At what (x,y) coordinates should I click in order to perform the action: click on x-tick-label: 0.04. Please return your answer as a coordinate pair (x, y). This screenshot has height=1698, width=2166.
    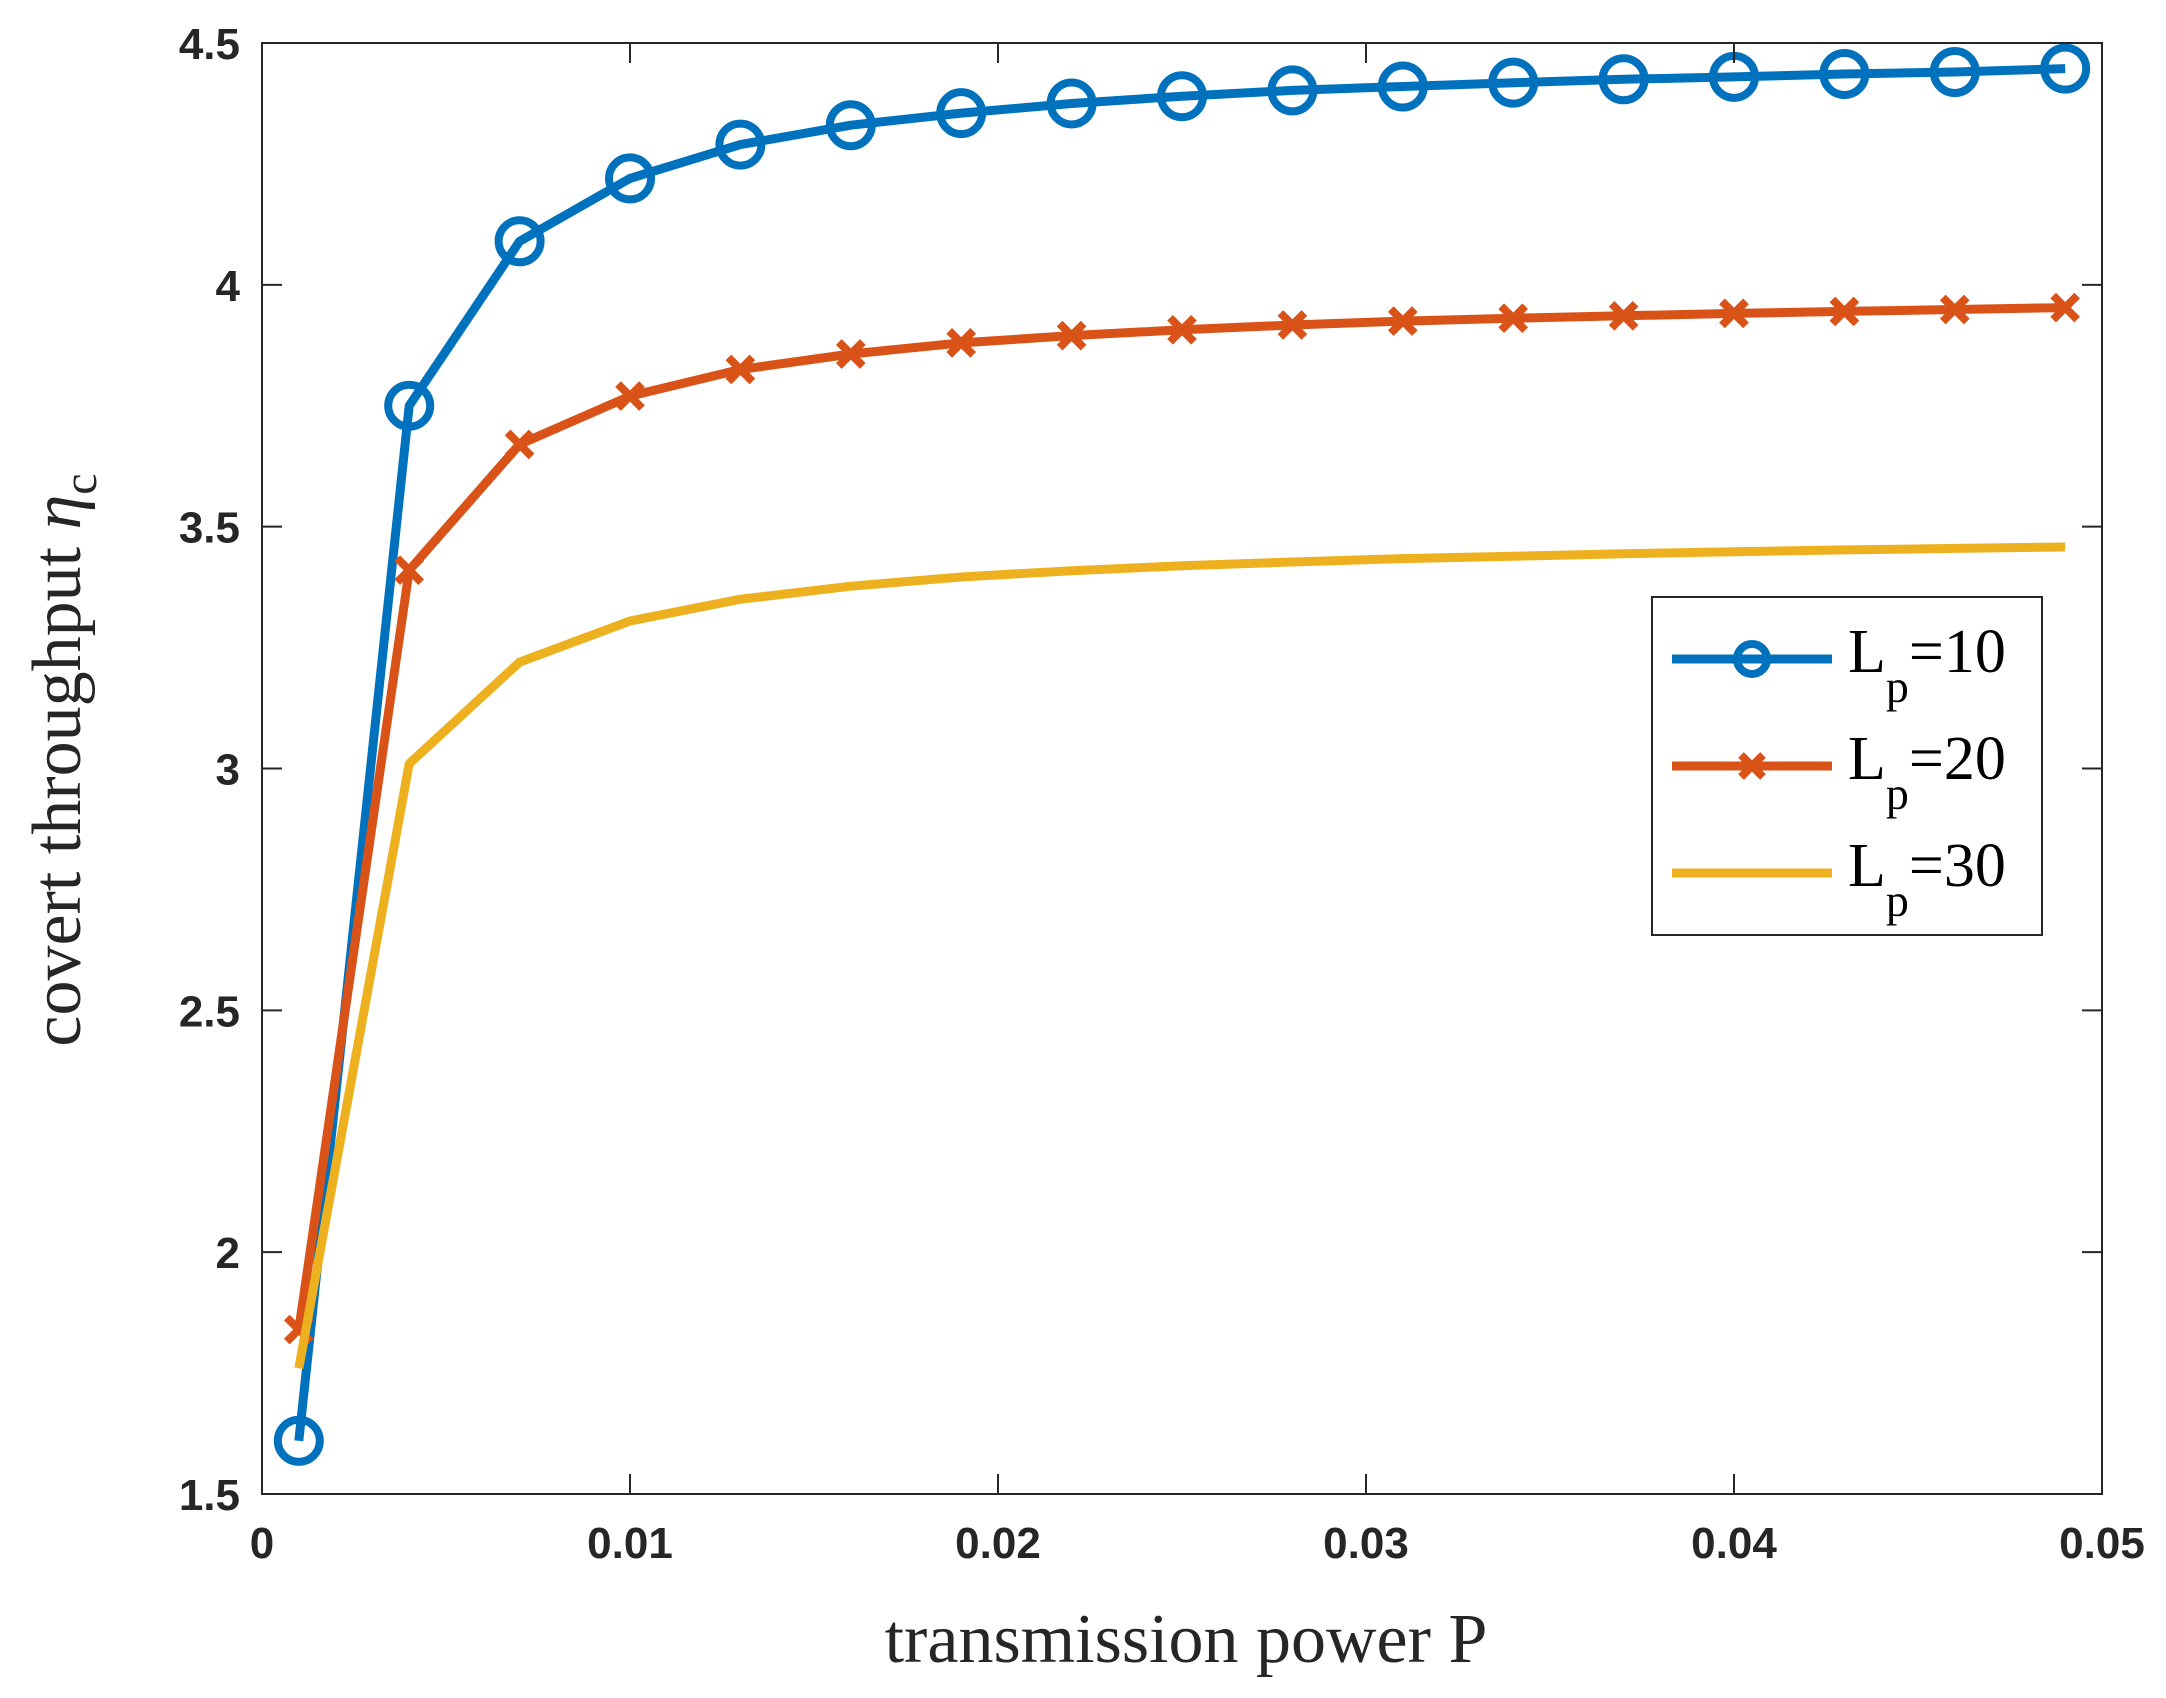
    Looking at the image, I should click on (1734, 1543).